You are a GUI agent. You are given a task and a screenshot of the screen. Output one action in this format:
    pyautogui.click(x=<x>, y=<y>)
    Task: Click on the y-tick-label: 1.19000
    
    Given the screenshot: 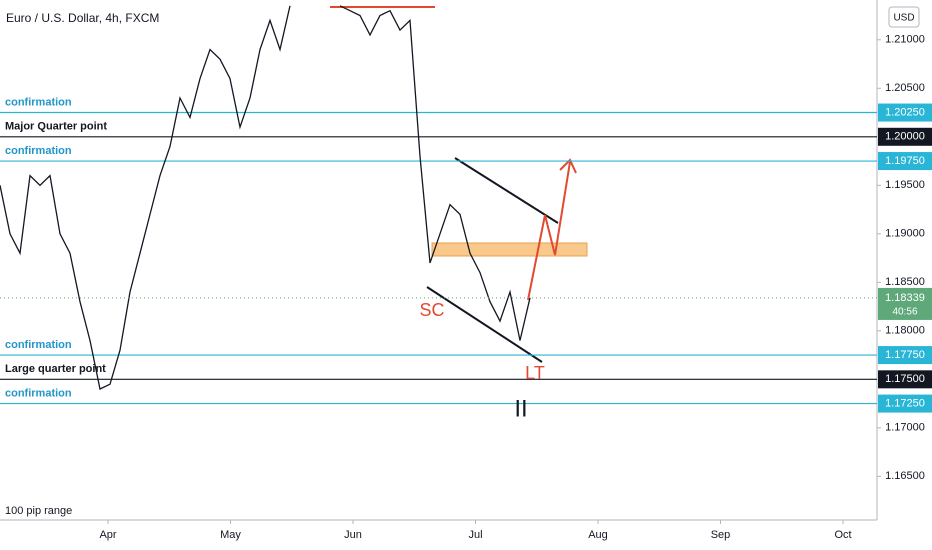 What is the action you would take?
    pyautogui.click(x=905, y=234)
    